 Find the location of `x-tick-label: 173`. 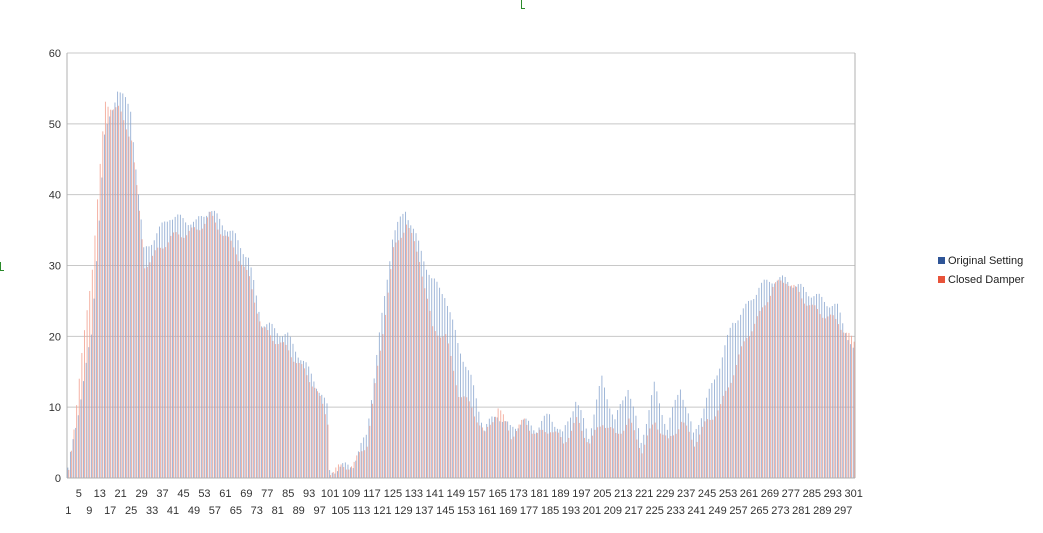

x-tick-label: 173 is located at coordinates (518, 494).